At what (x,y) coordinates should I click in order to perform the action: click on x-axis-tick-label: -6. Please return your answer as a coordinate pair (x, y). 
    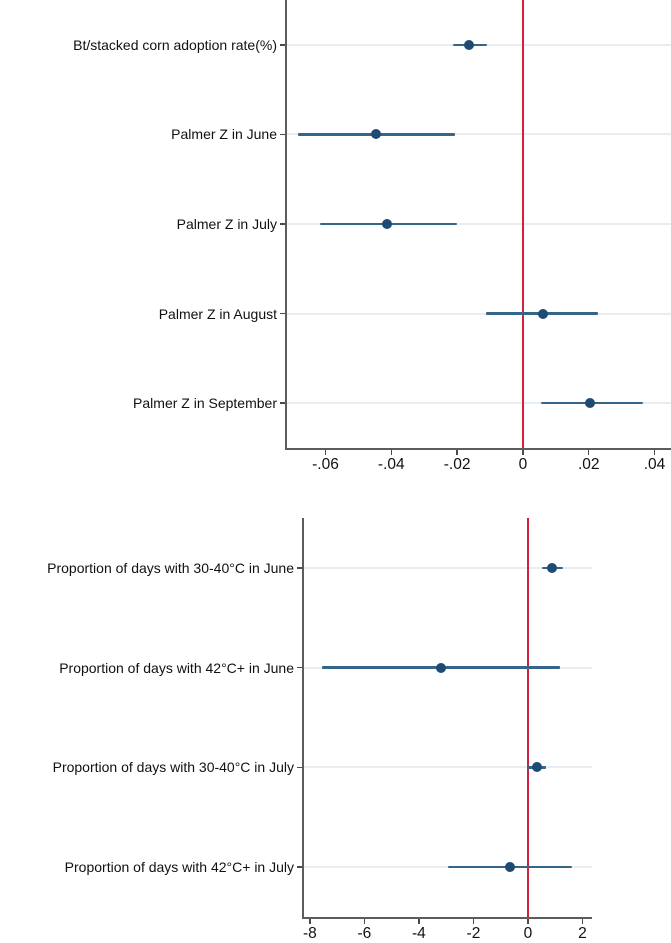
    Looking at the image, I should click on (364, 933).